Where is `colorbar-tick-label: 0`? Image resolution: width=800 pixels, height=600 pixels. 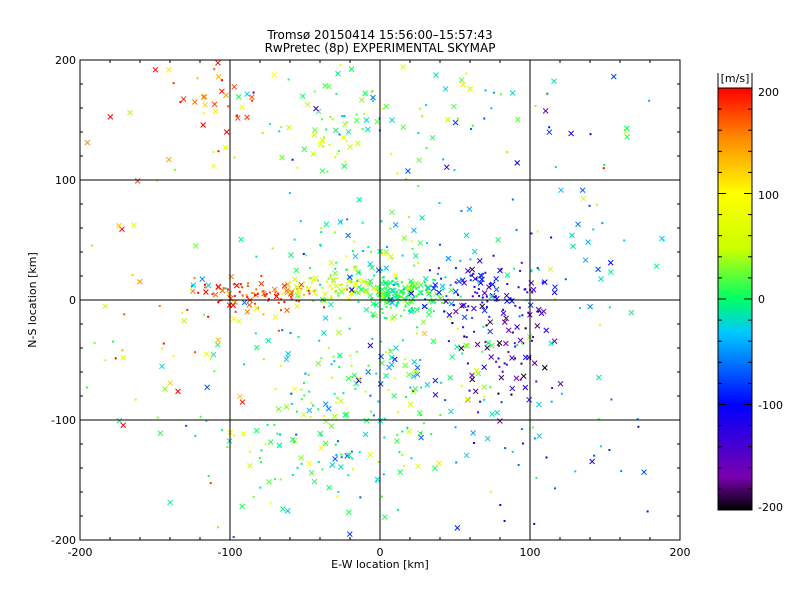
colorbar-tick-label: 0 is located at coordinates (761, 299).